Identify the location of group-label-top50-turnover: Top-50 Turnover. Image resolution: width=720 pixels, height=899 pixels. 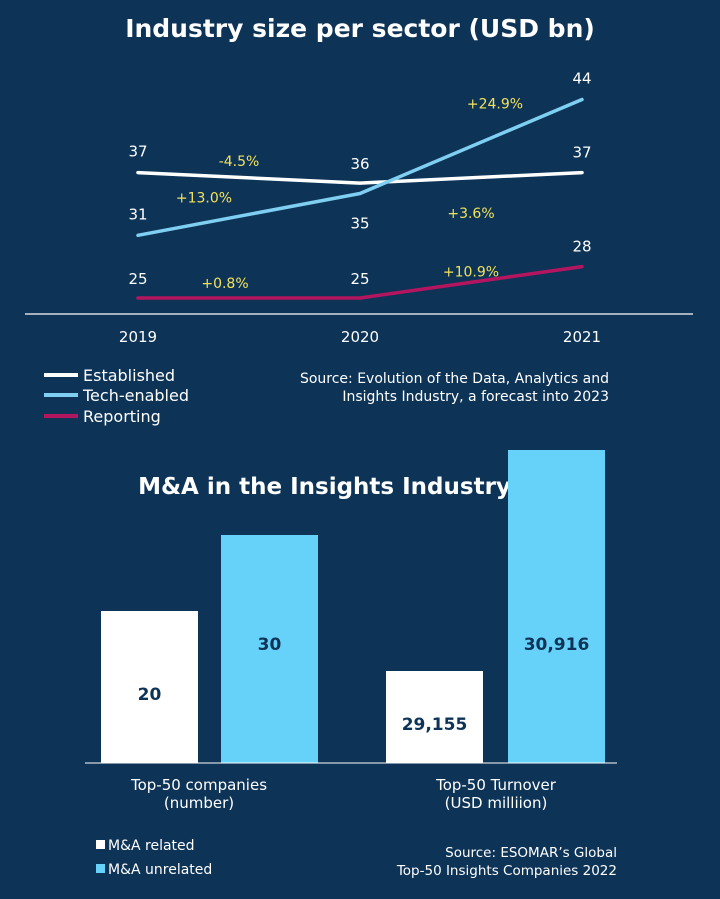
(496, 785).